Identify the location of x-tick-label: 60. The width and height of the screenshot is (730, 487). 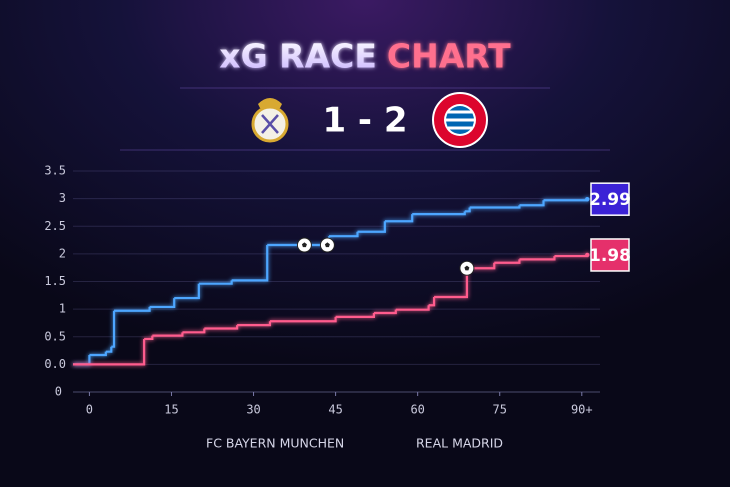
(417, 410).